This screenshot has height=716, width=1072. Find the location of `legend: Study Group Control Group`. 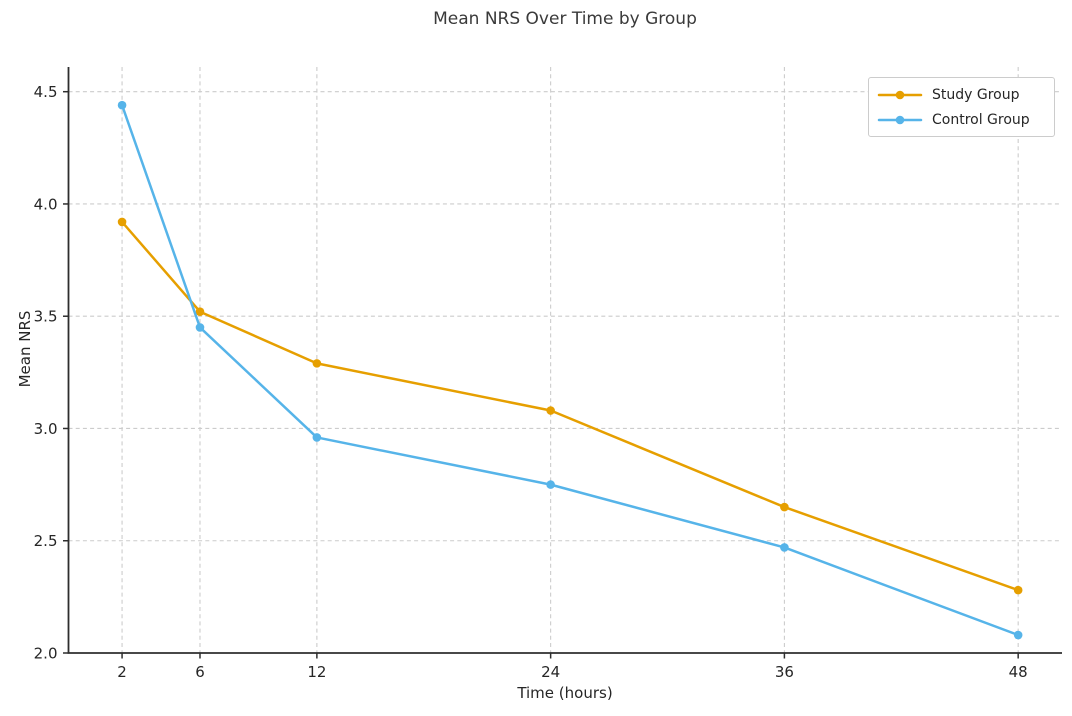

legend: Study Group Control Group is located at coordinates (961, 107).